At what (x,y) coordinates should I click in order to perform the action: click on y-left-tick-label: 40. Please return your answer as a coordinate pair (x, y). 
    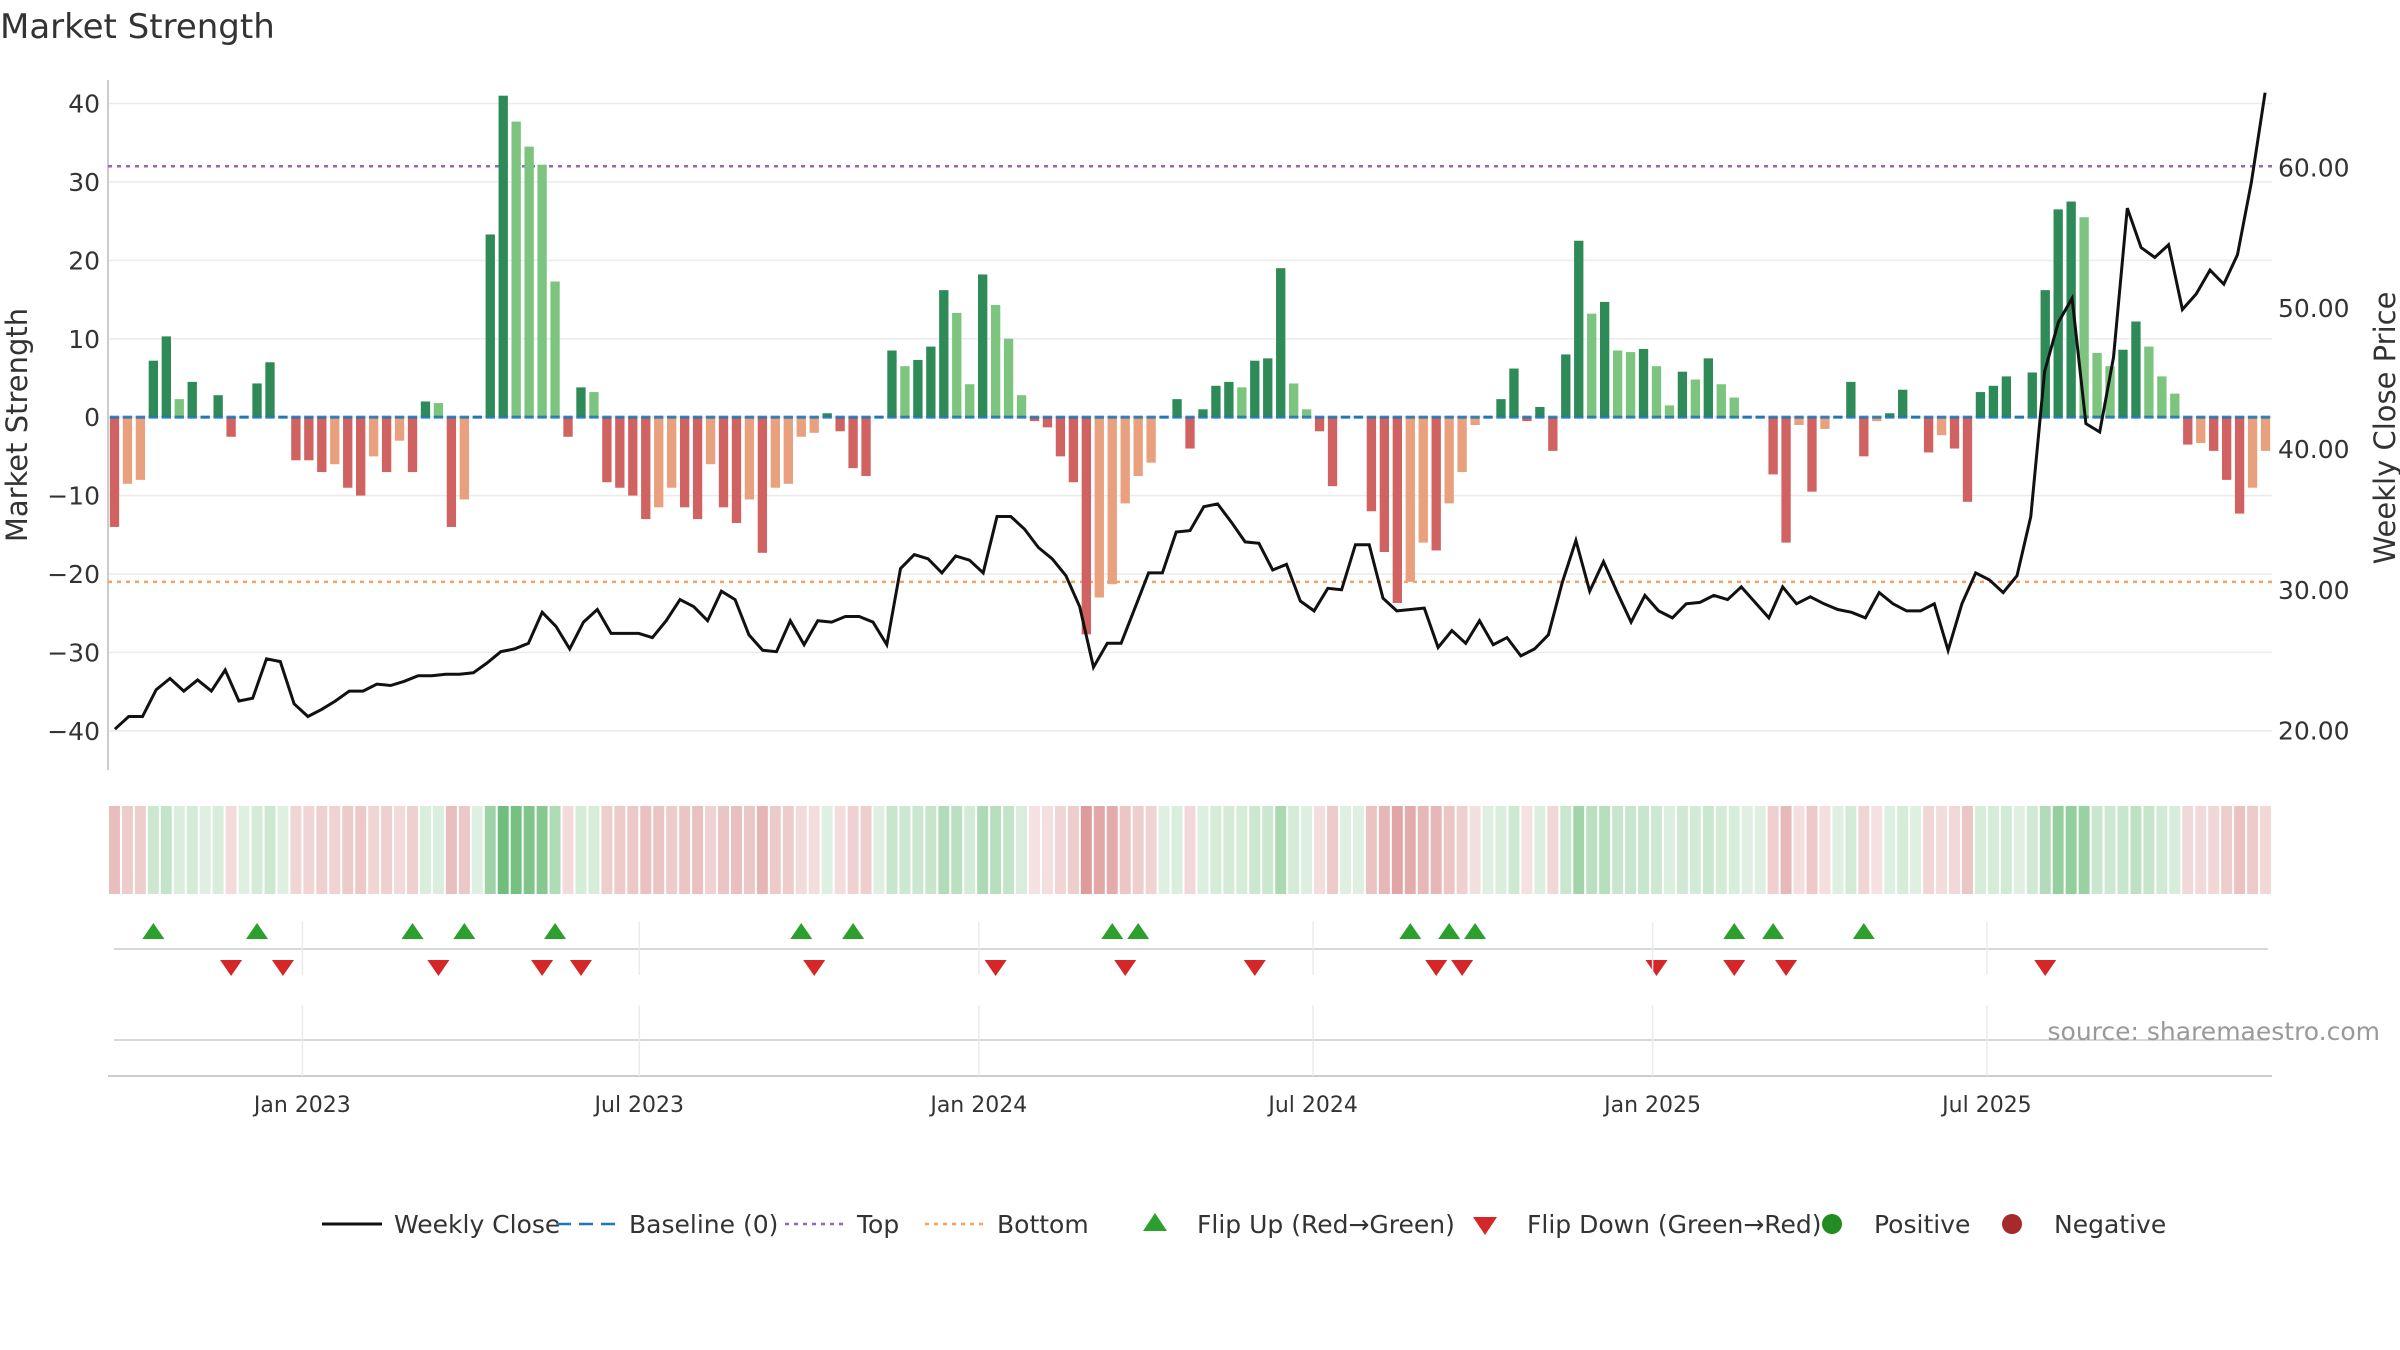
    Looking at the image, I should click on (84, 104).